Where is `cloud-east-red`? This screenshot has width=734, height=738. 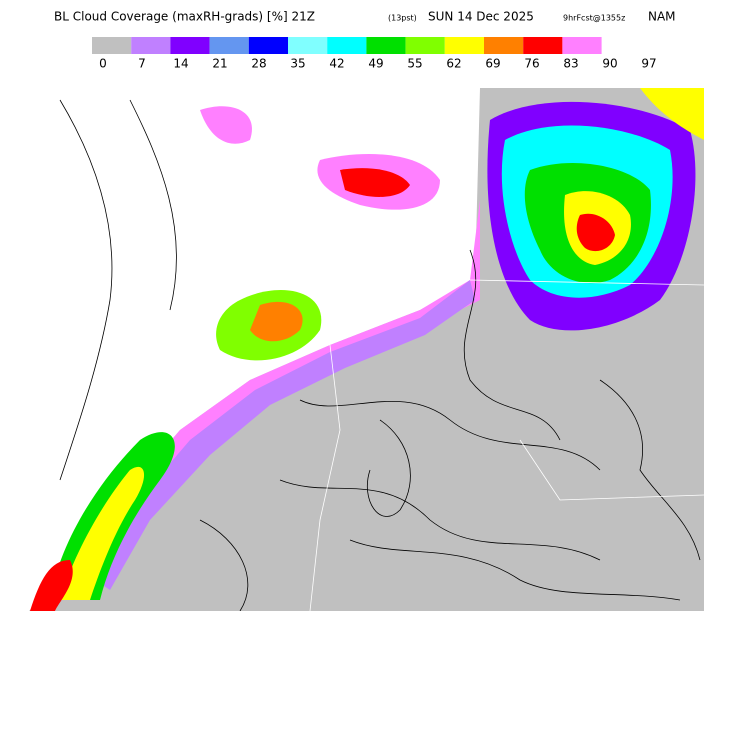 cloud-east-red is located at coordinates (595, 232).